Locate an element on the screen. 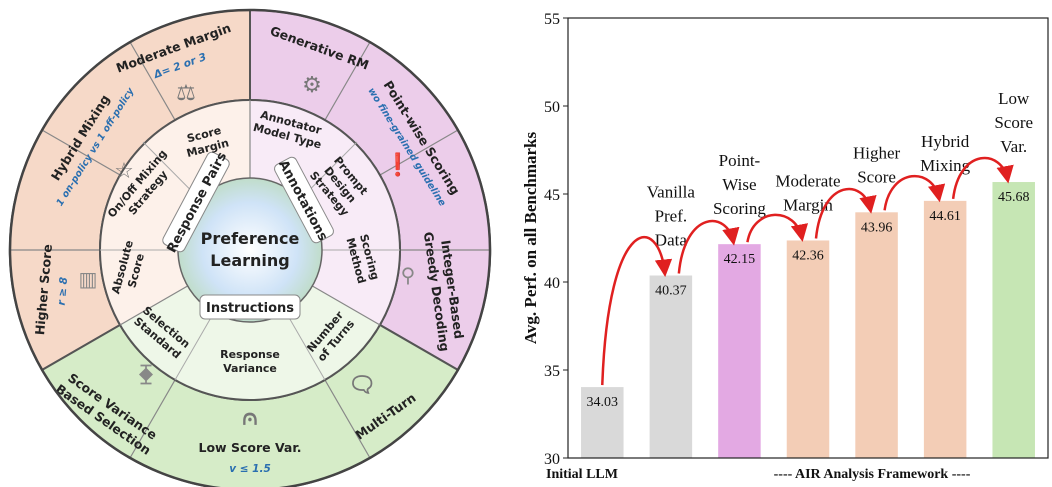 Image resolution: width=1052 pixels, height=487 pixels. bar-value-label: 42.36 is located at coordinates (808, 255).